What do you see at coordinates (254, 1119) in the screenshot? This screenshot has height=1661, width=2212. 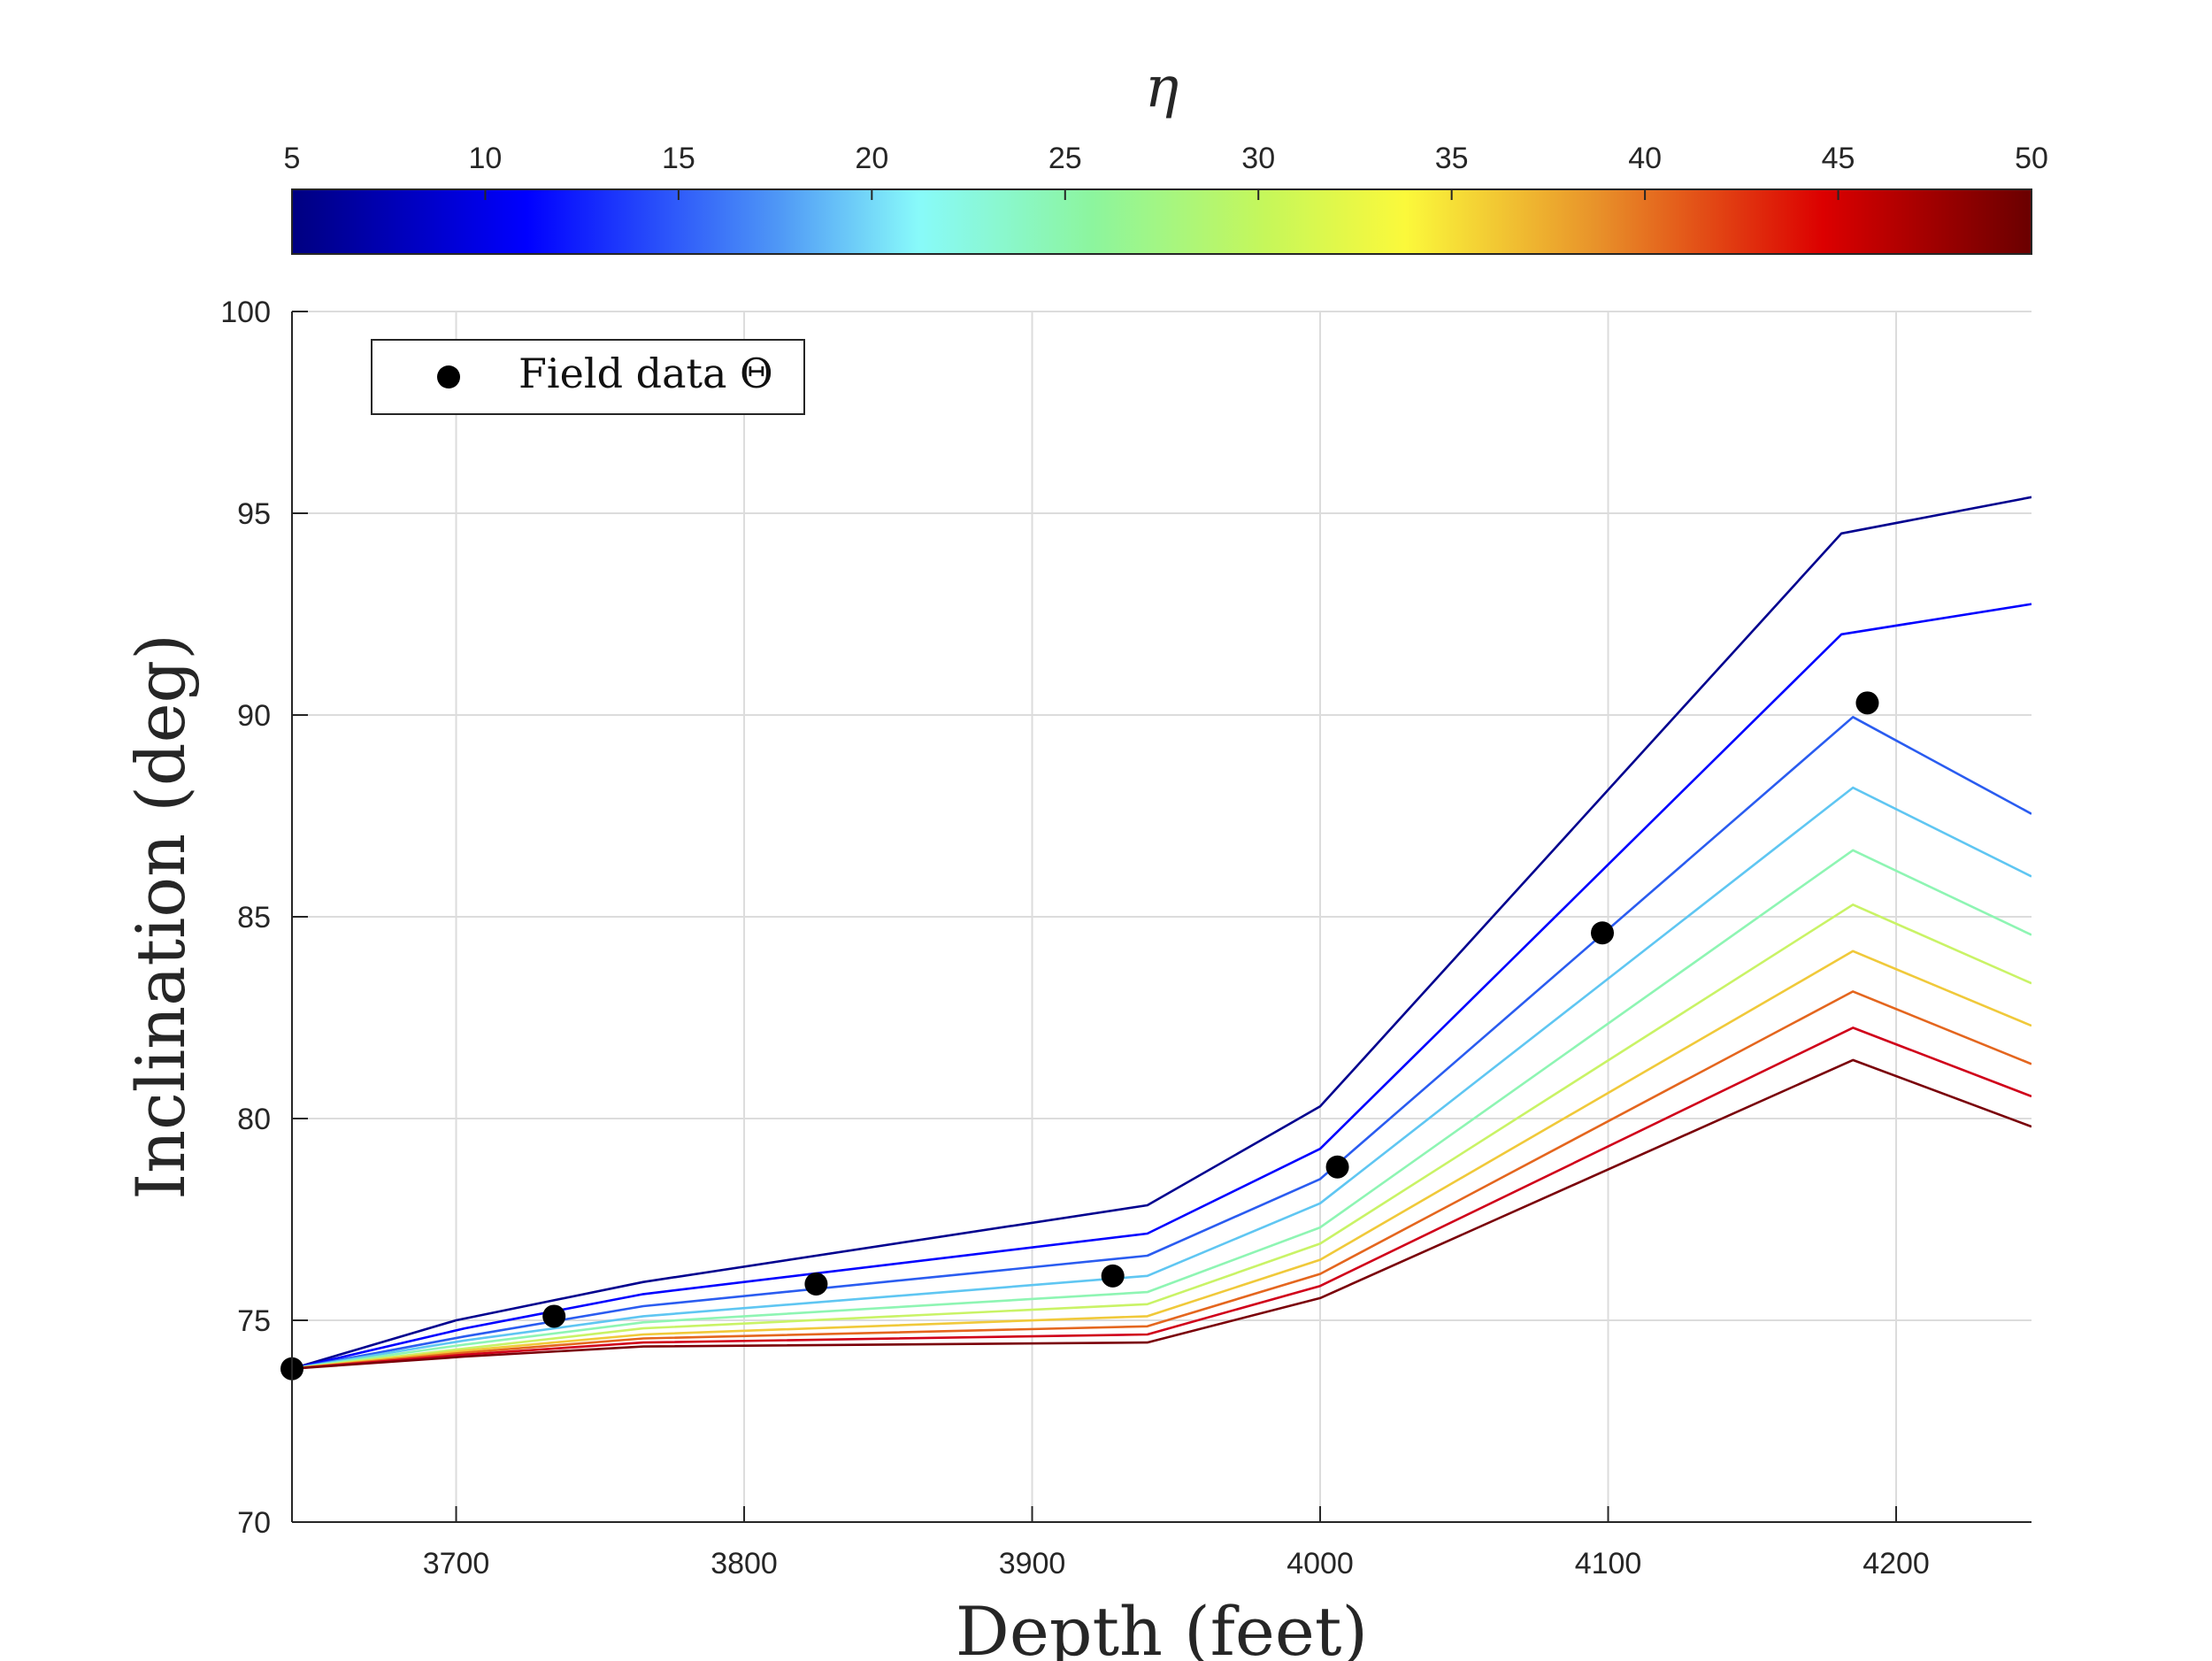 I see `y-tick-label-2: 80` at bounding box center [254, 1119].